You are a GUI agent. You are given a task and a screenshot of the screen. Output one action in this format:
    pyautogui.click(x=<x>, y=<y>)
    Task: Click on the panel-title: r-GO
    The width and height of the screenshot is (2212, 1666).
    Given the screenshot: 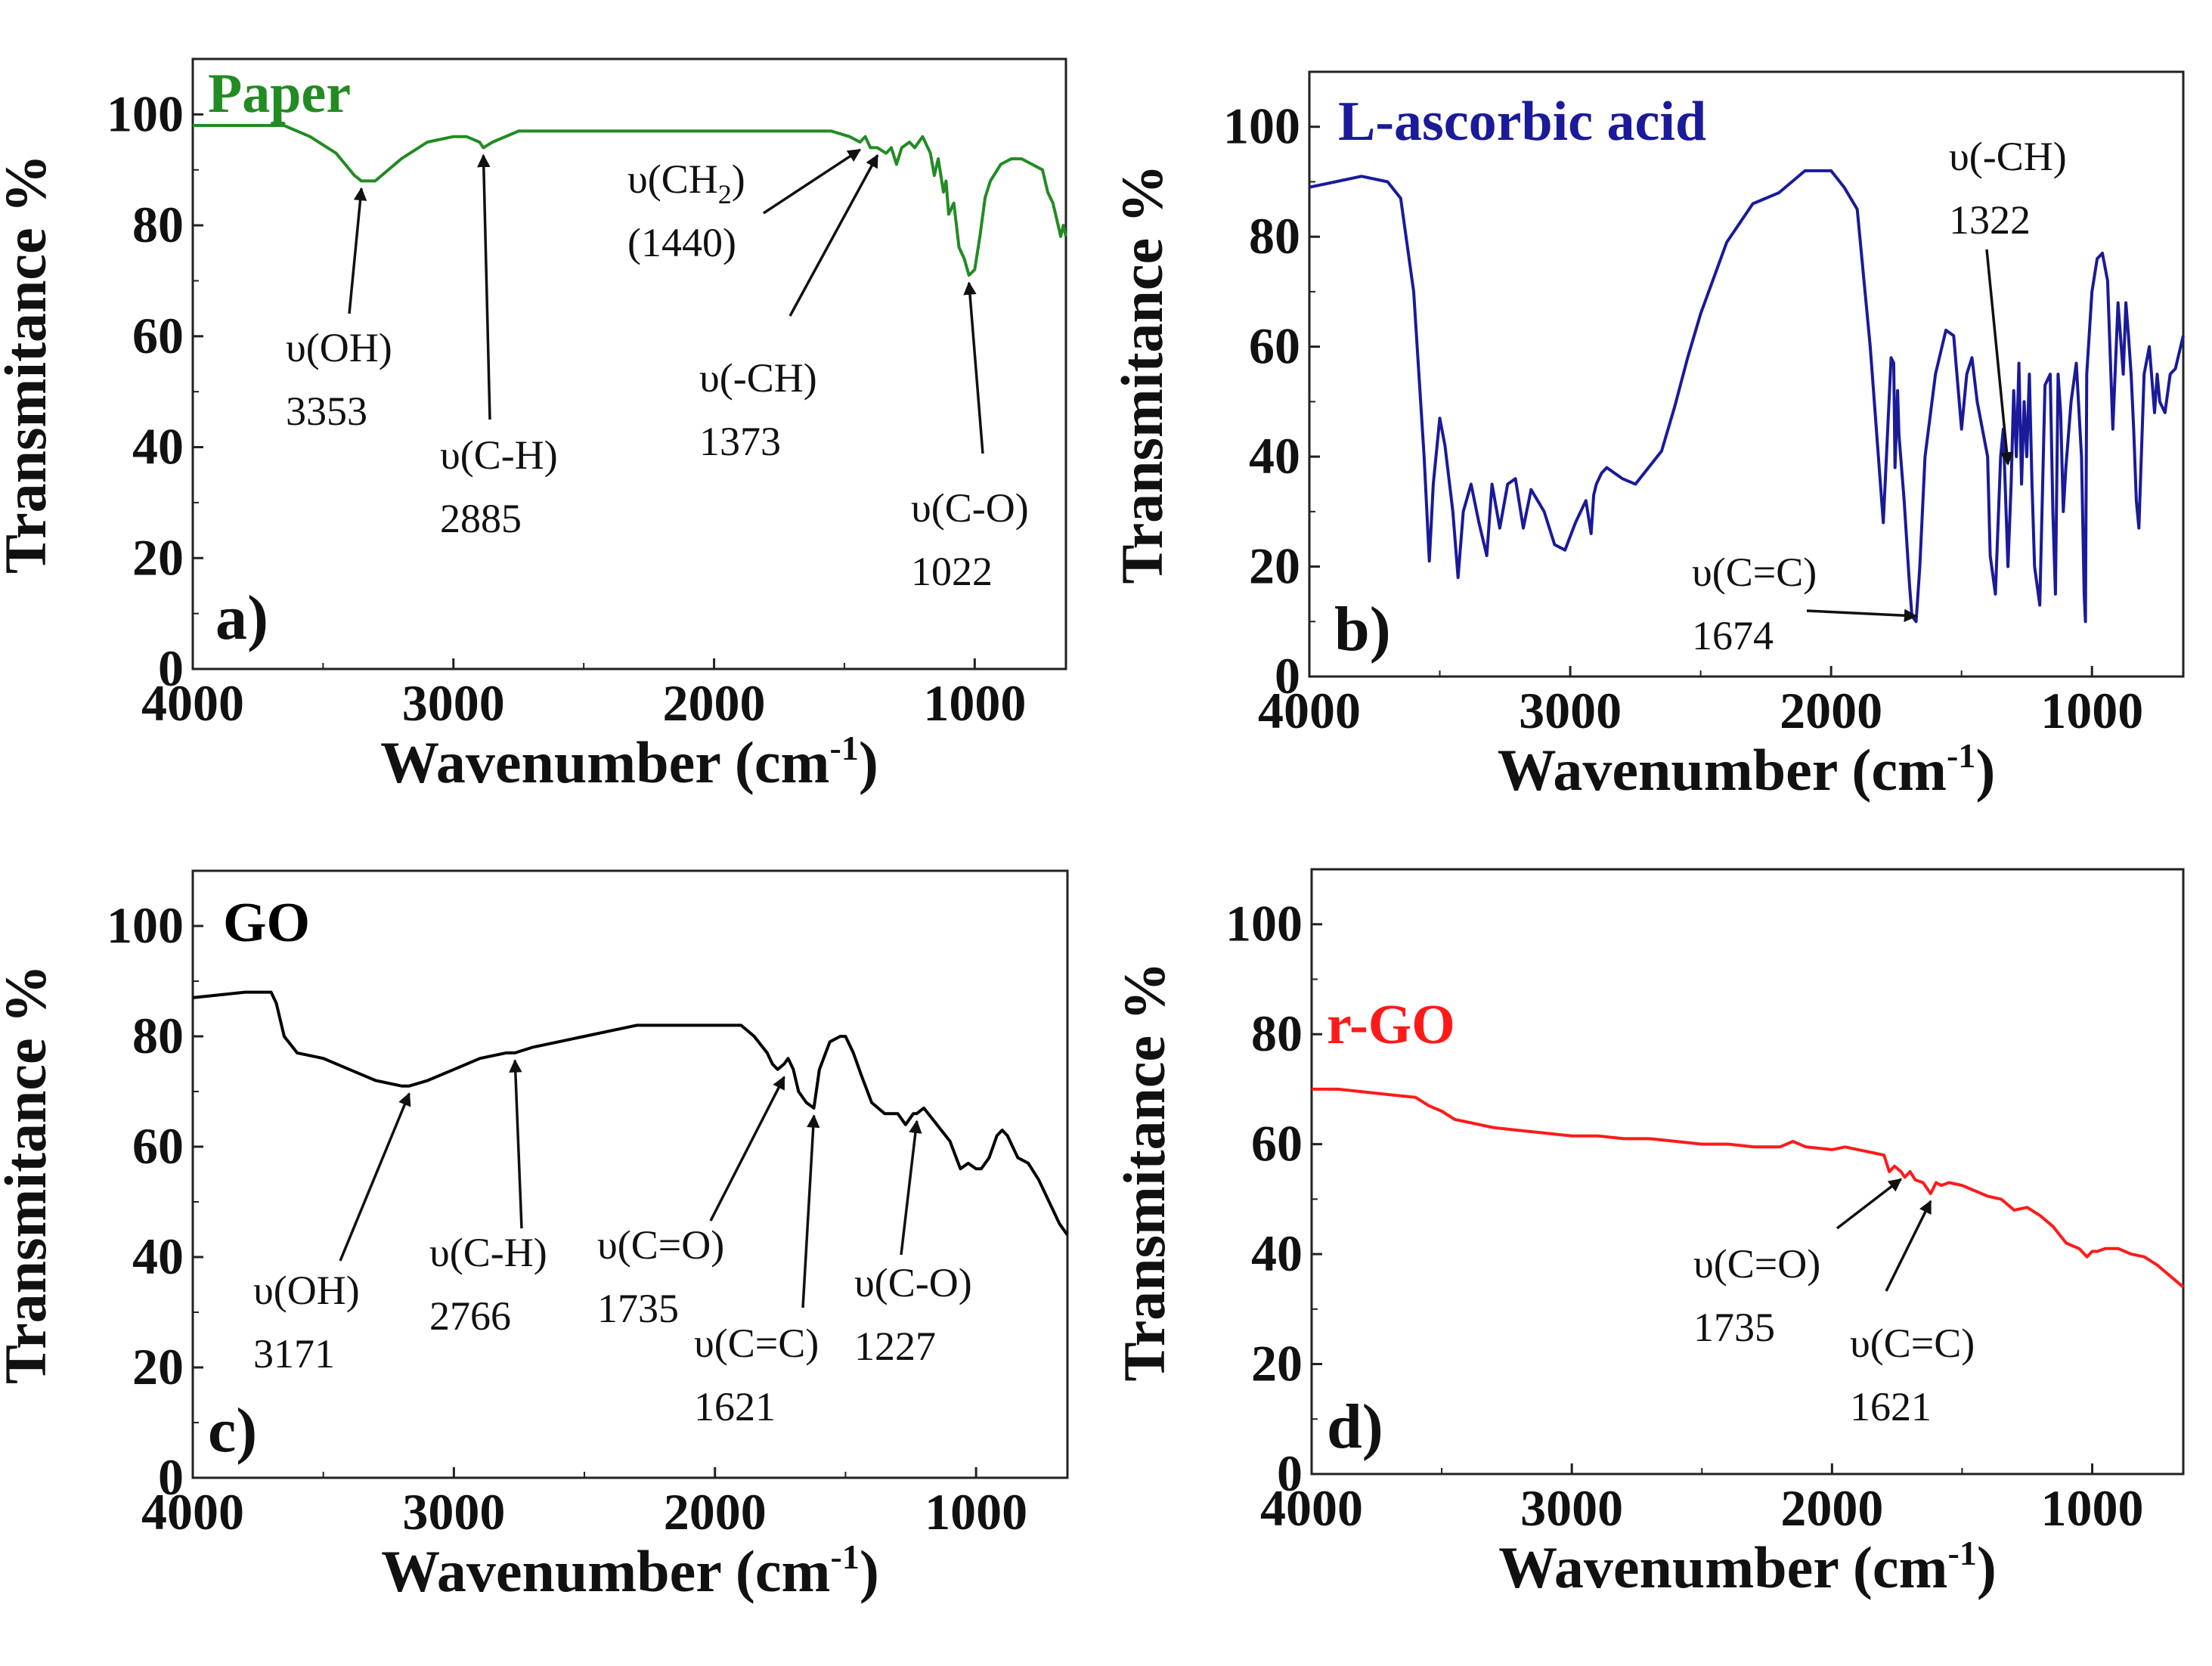 What is the action you would take?
    pyautogui.click(x=1391, y=1025)
    